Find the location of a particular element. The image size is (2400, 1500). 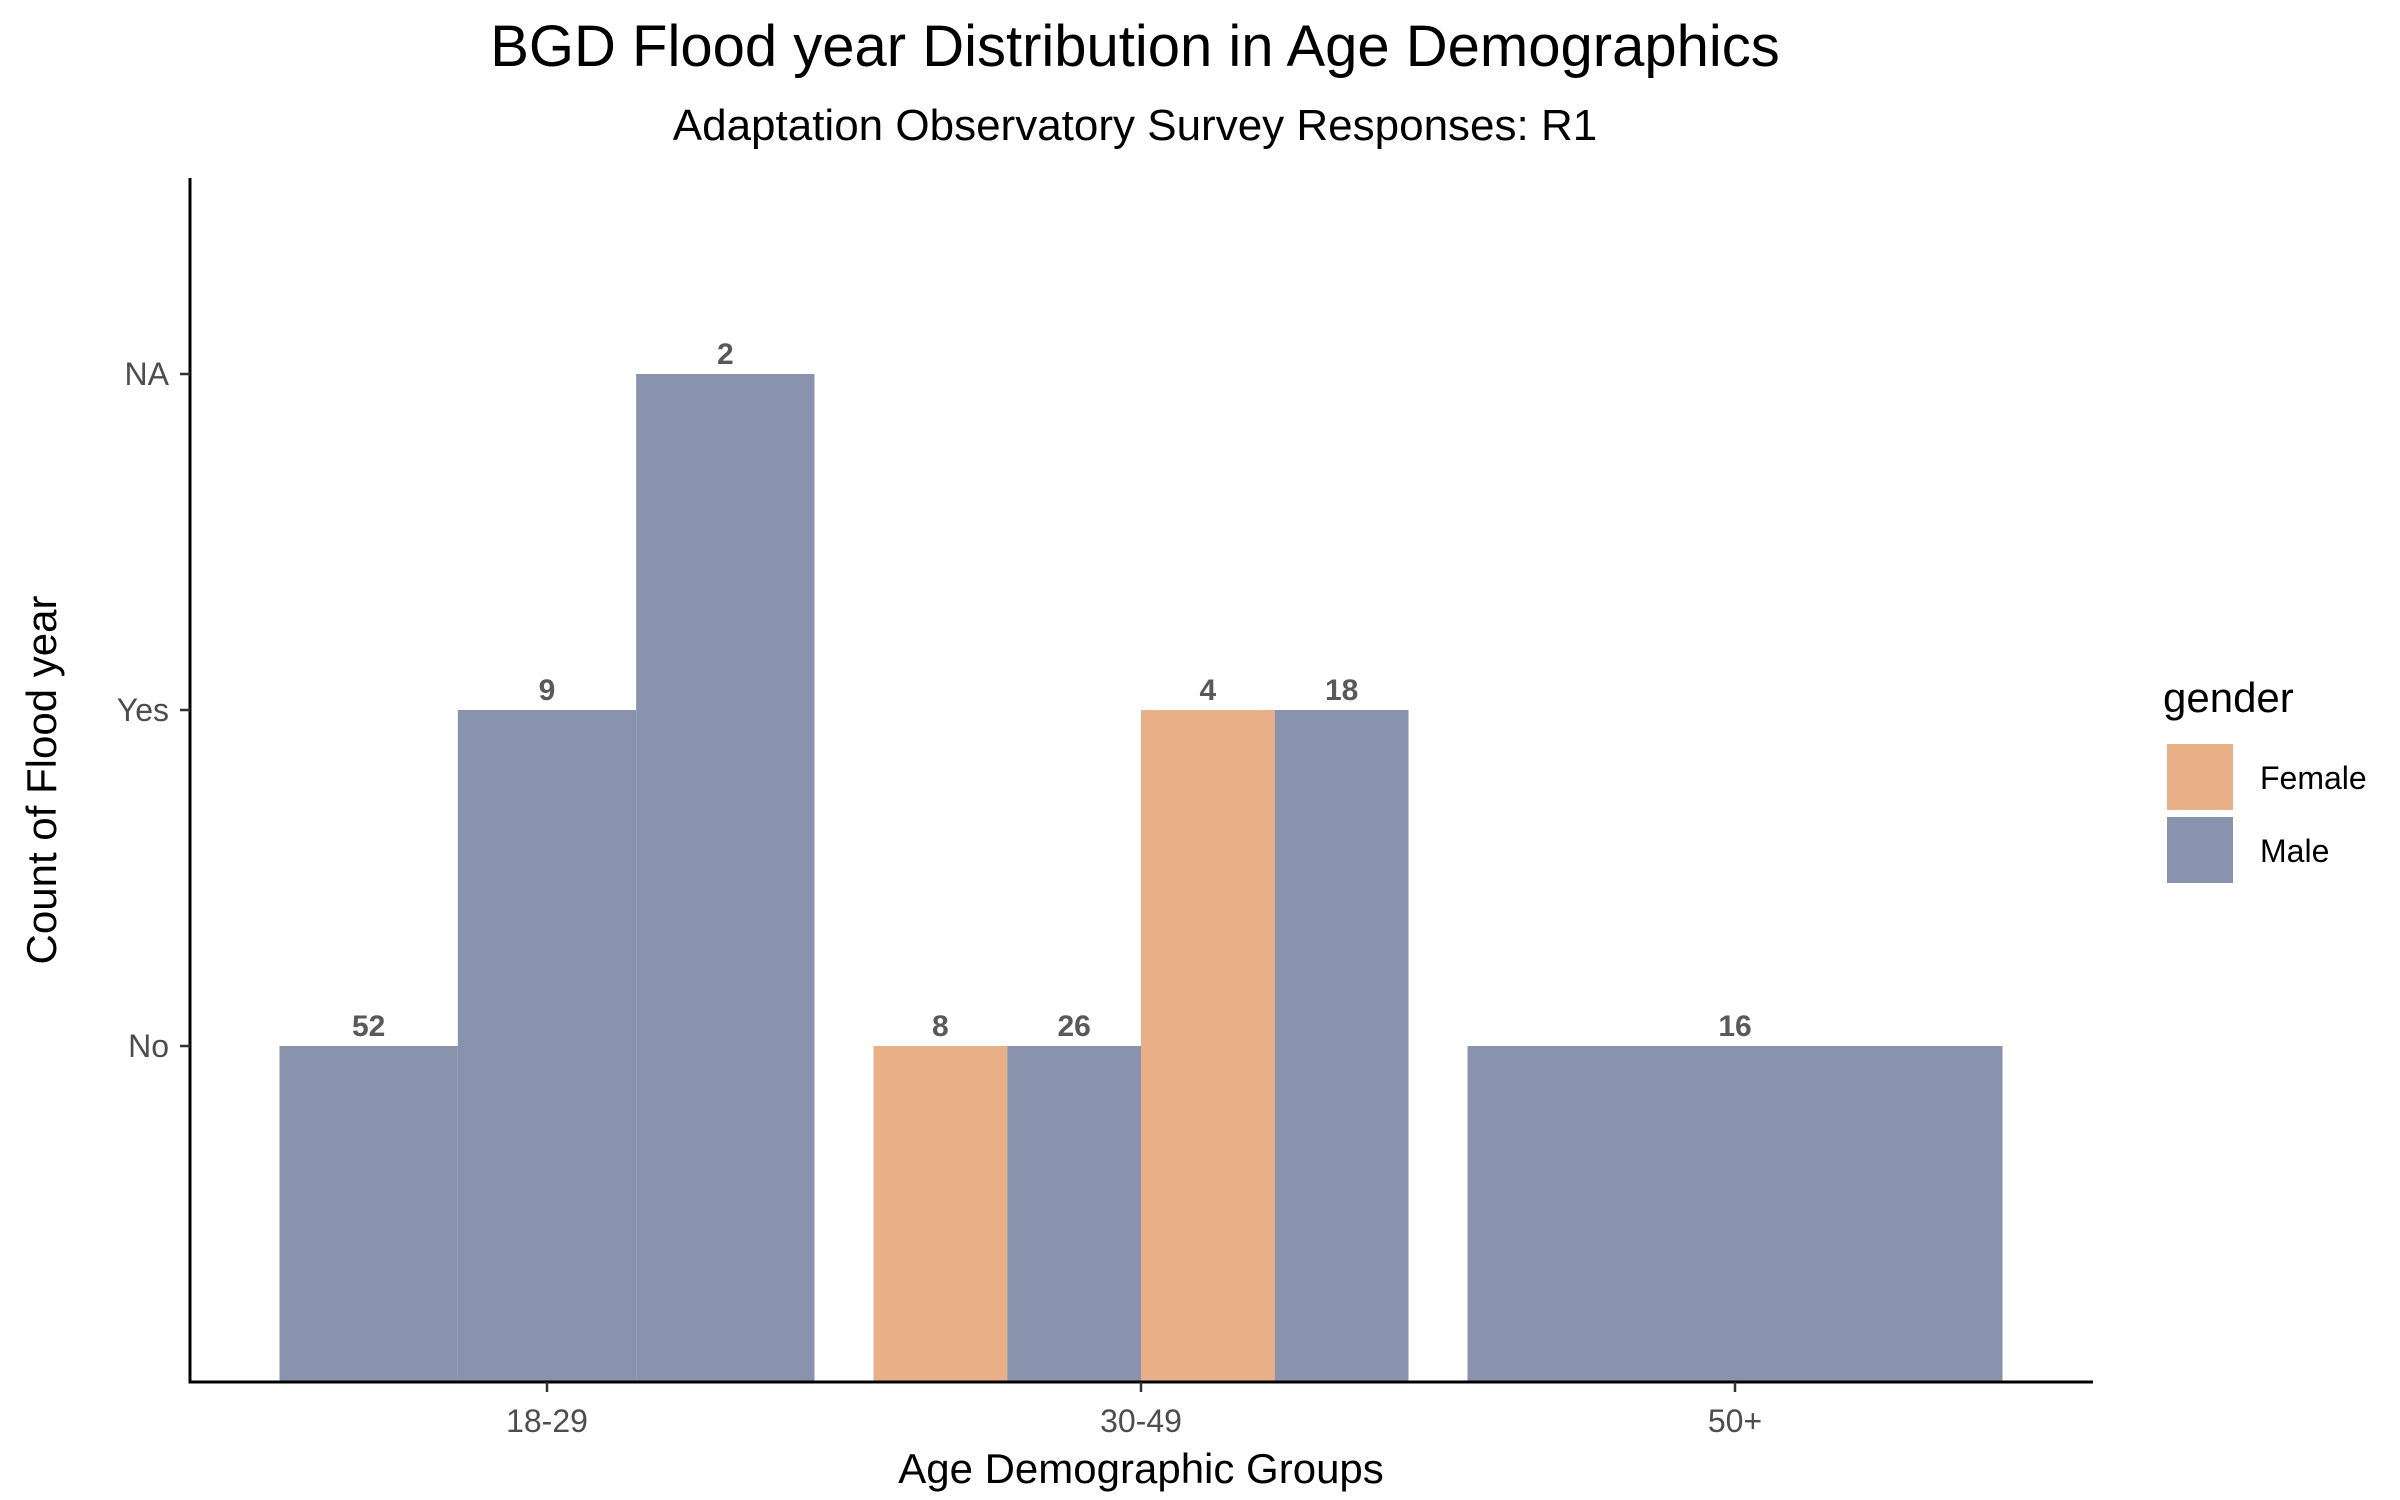

x-tick-label: 50+ is located at coordinates (1735, 1421).